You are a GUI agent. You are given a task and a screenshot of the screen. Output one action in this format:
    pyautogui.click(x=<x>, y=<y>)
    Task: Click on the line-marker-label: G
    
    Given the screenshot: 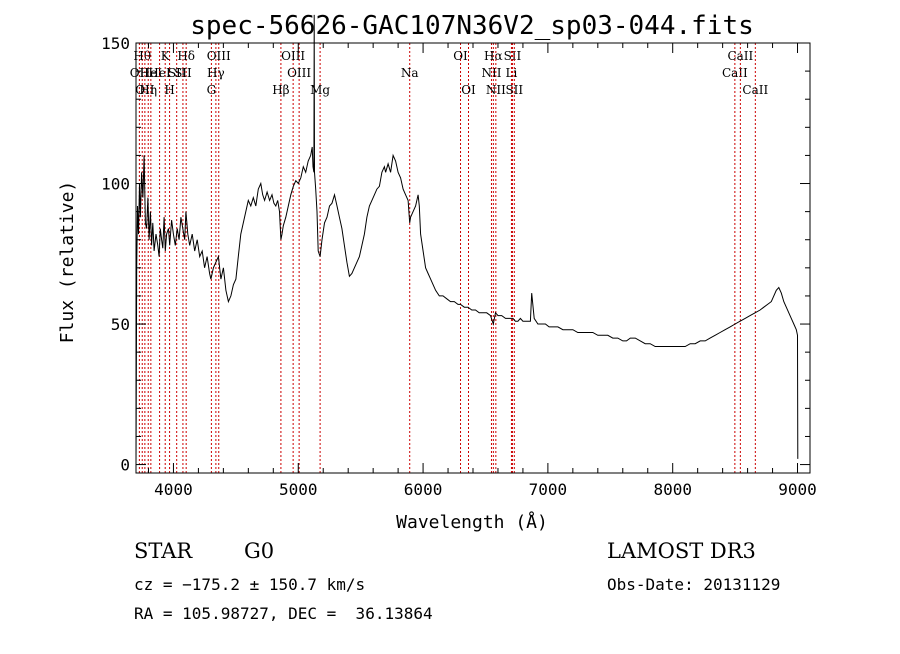 What is the action you would take?
    pyautogui.click(x=212, y=90)
    